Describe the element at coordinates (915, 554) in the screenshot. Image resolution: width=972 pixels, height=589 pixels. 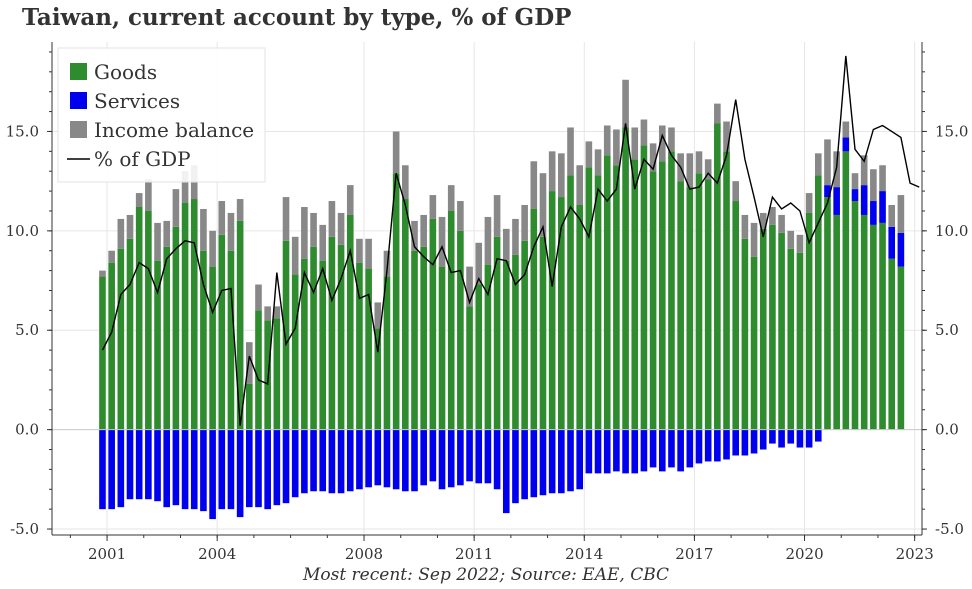
I see `x-tick-label: 2023` at that location.